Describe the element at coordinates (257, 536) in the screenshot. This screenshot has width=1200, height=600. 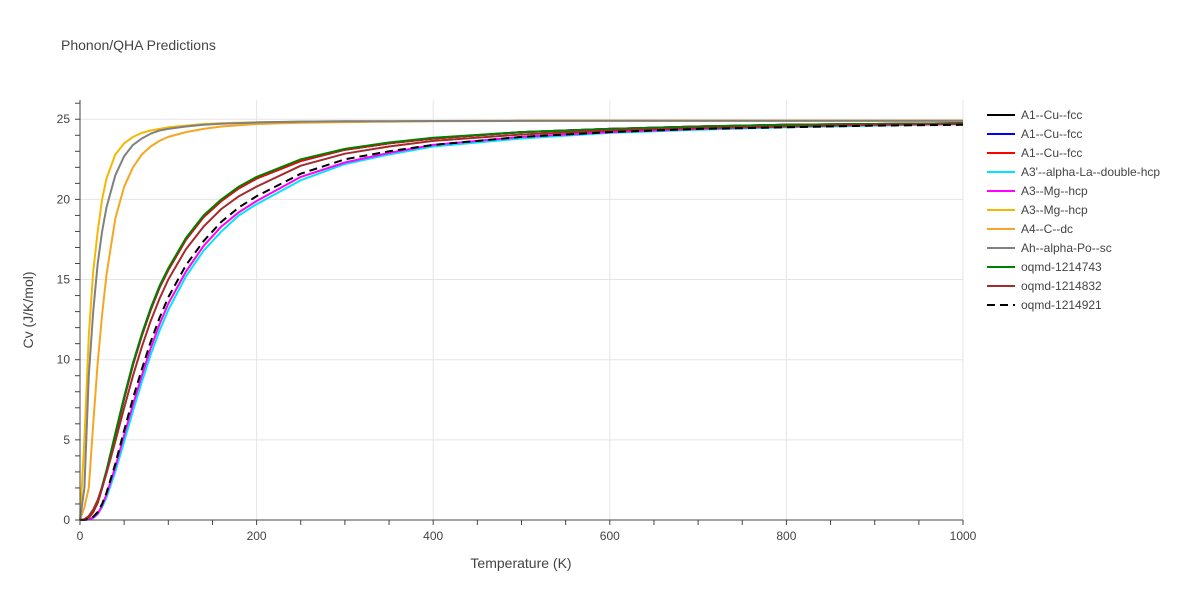
I see `x-tick-label: 200` at that location.